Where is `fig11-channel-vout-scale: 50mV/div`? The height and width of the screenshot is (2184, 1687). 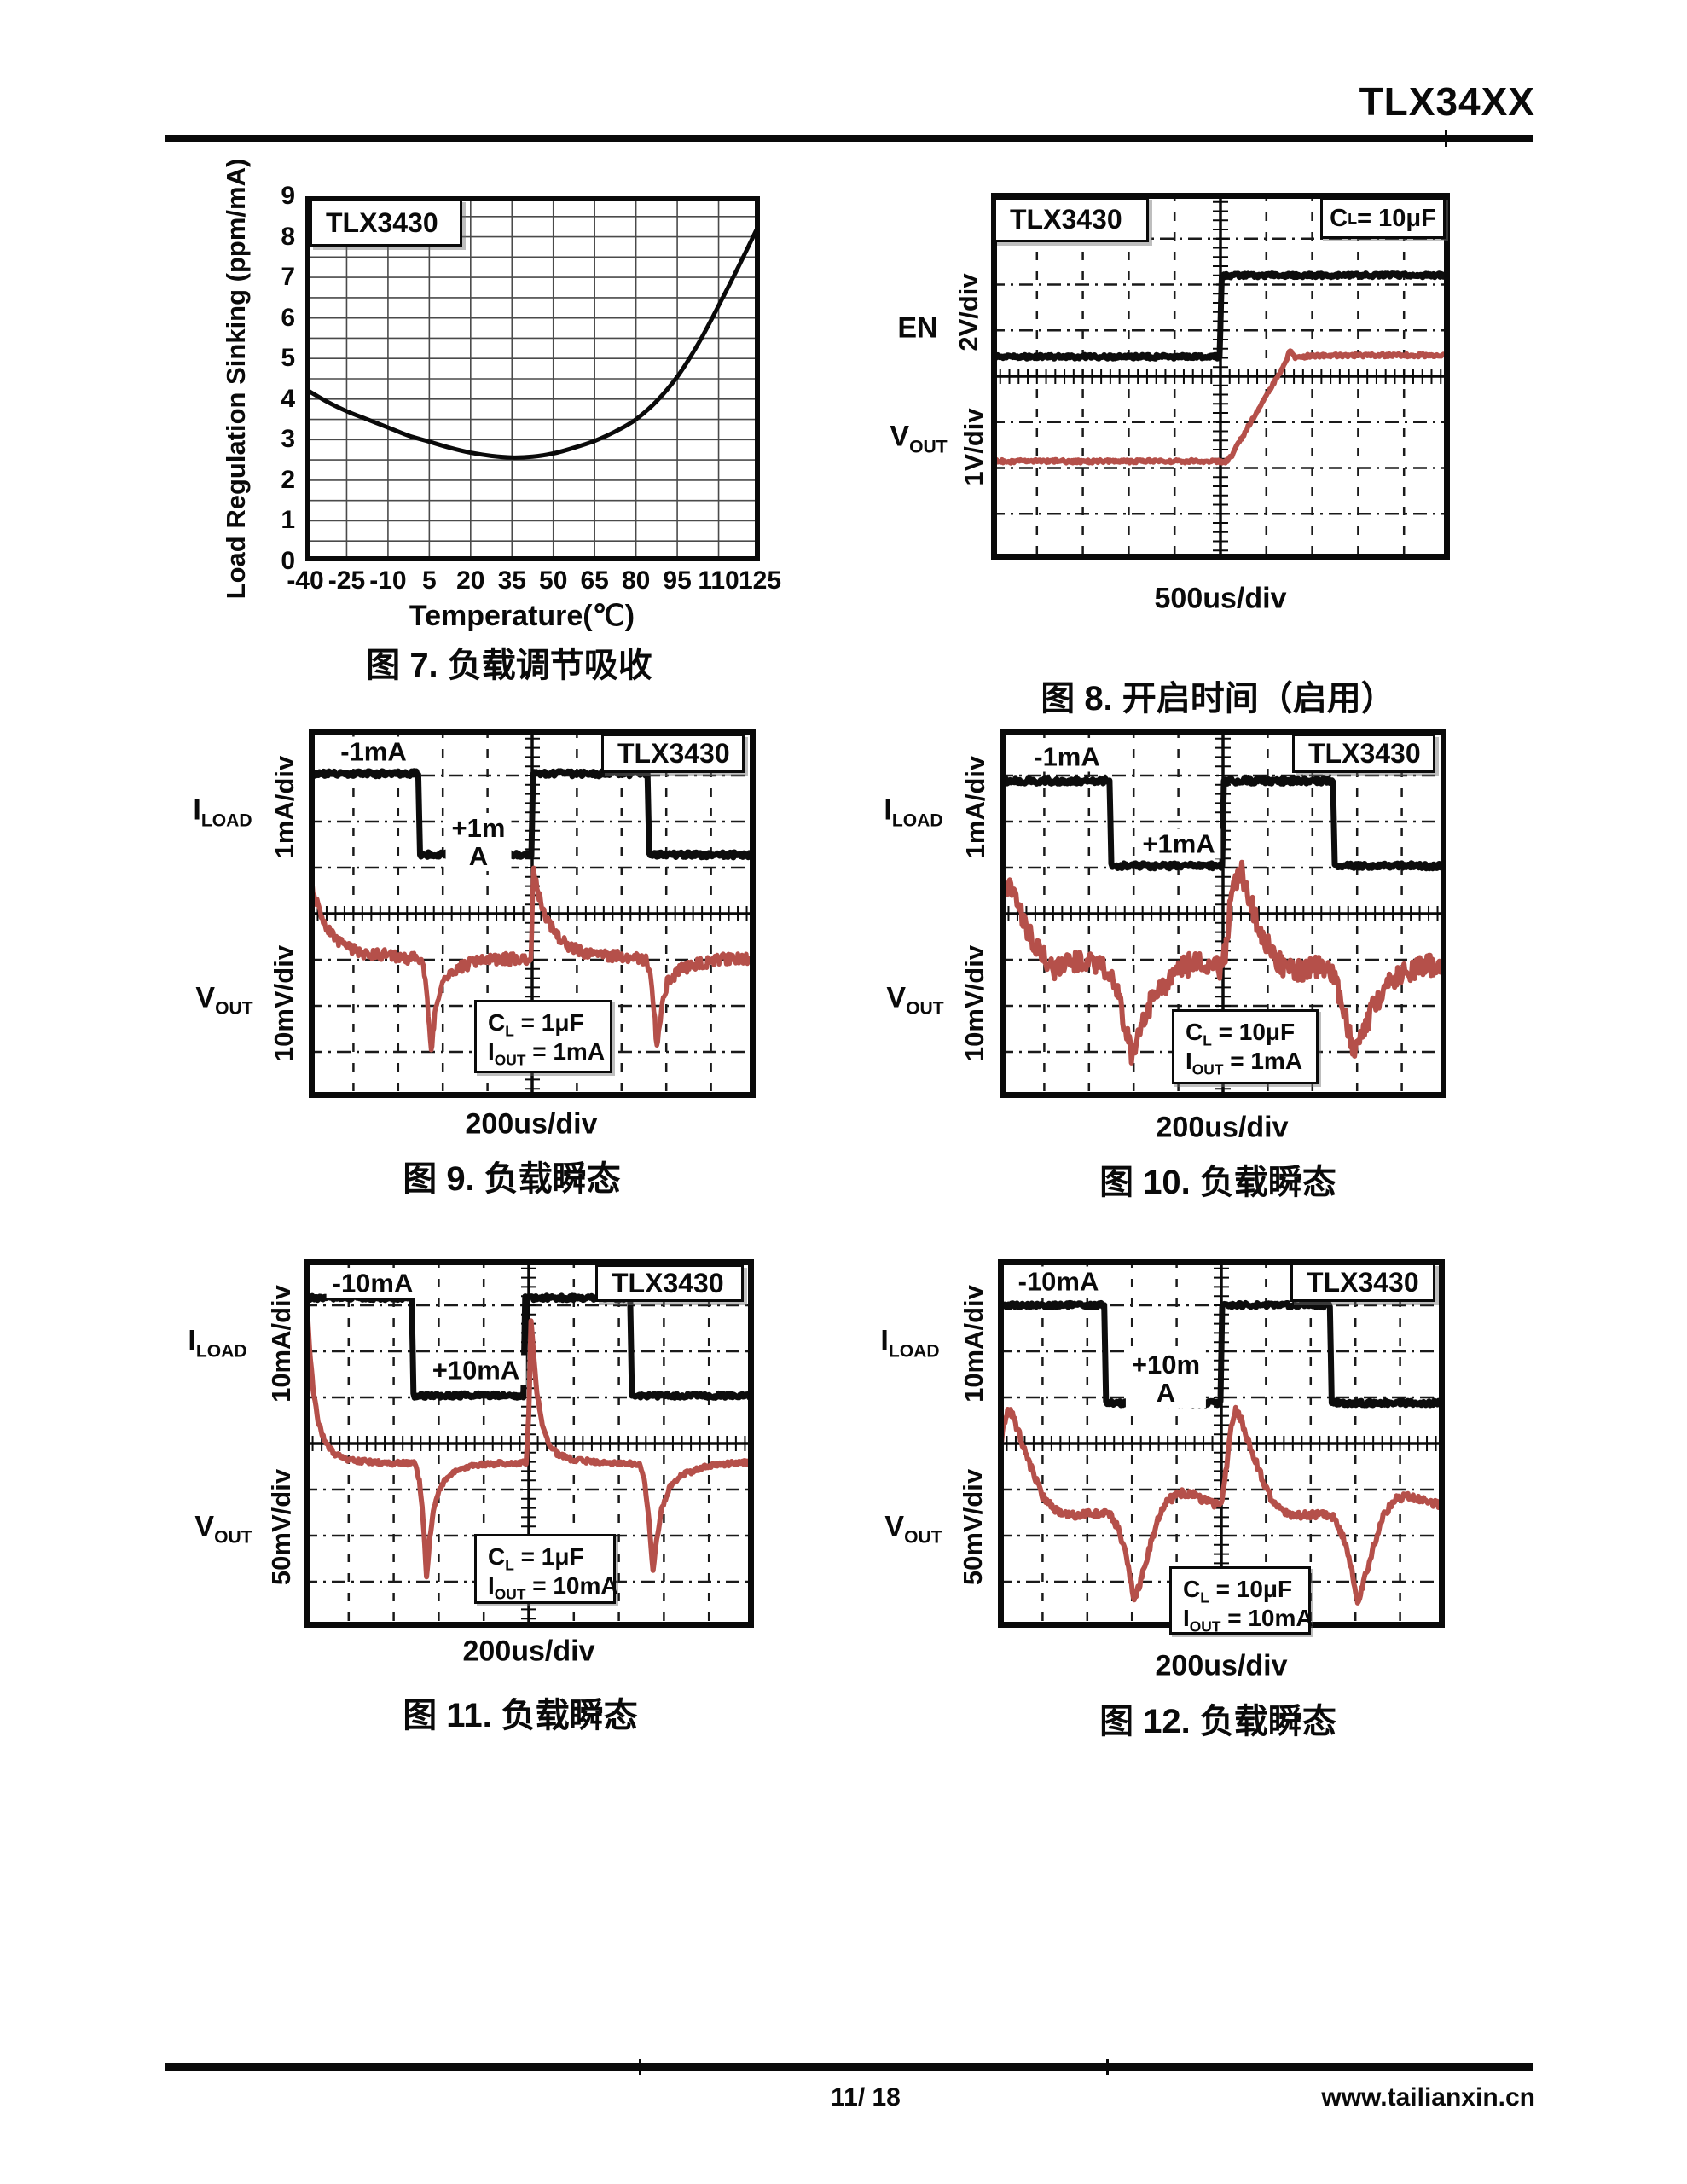
fig11-channel-vout-scale: 50mV/div is located at coordinates (281, 1527).